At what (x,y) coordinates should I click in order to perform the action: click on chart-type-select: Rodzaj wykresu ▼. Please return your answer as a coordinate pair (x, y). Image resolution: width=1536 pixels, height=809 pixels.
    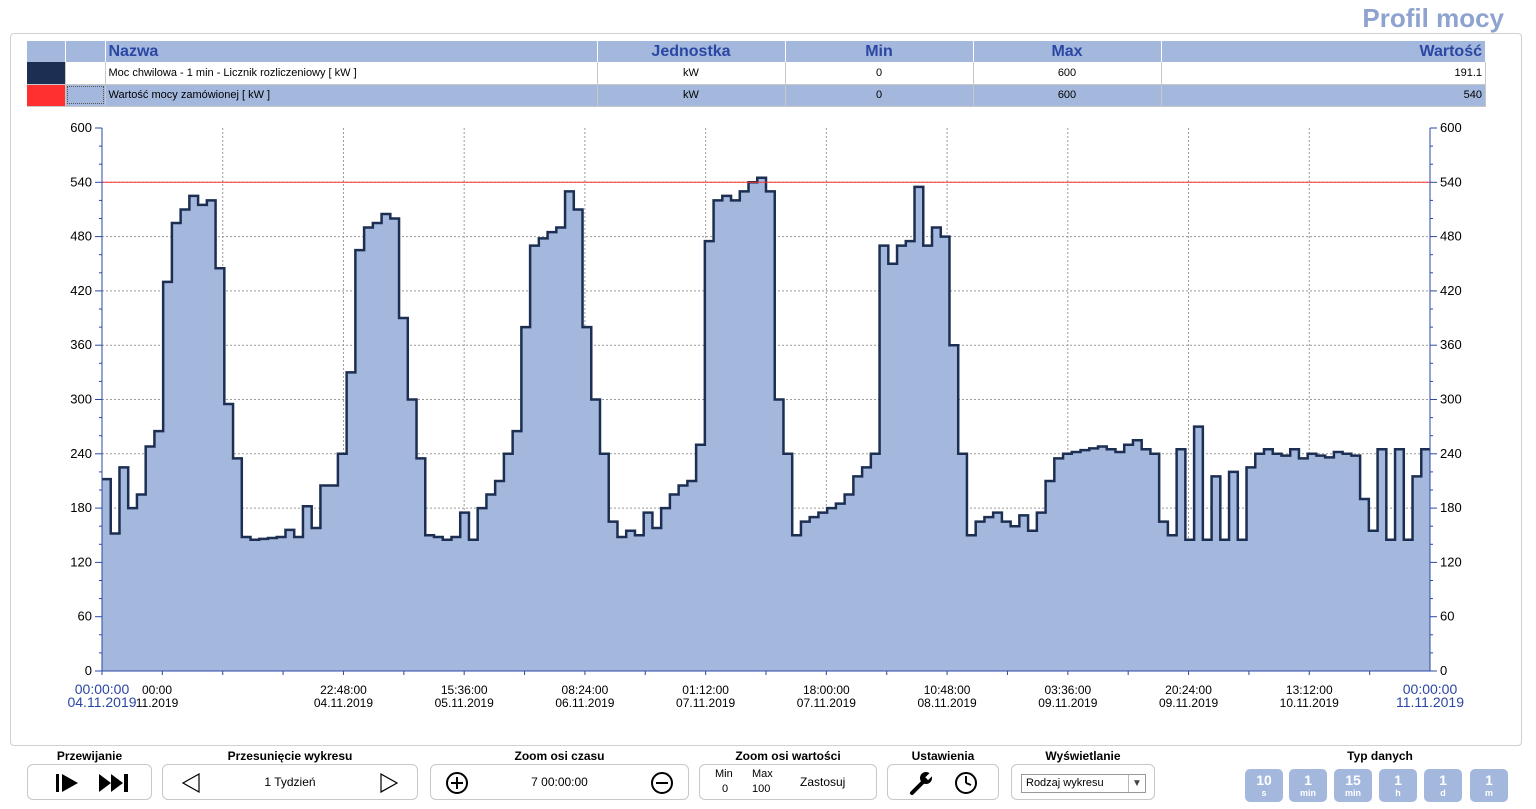
    Looking at the image, I should click on (1083, 783).